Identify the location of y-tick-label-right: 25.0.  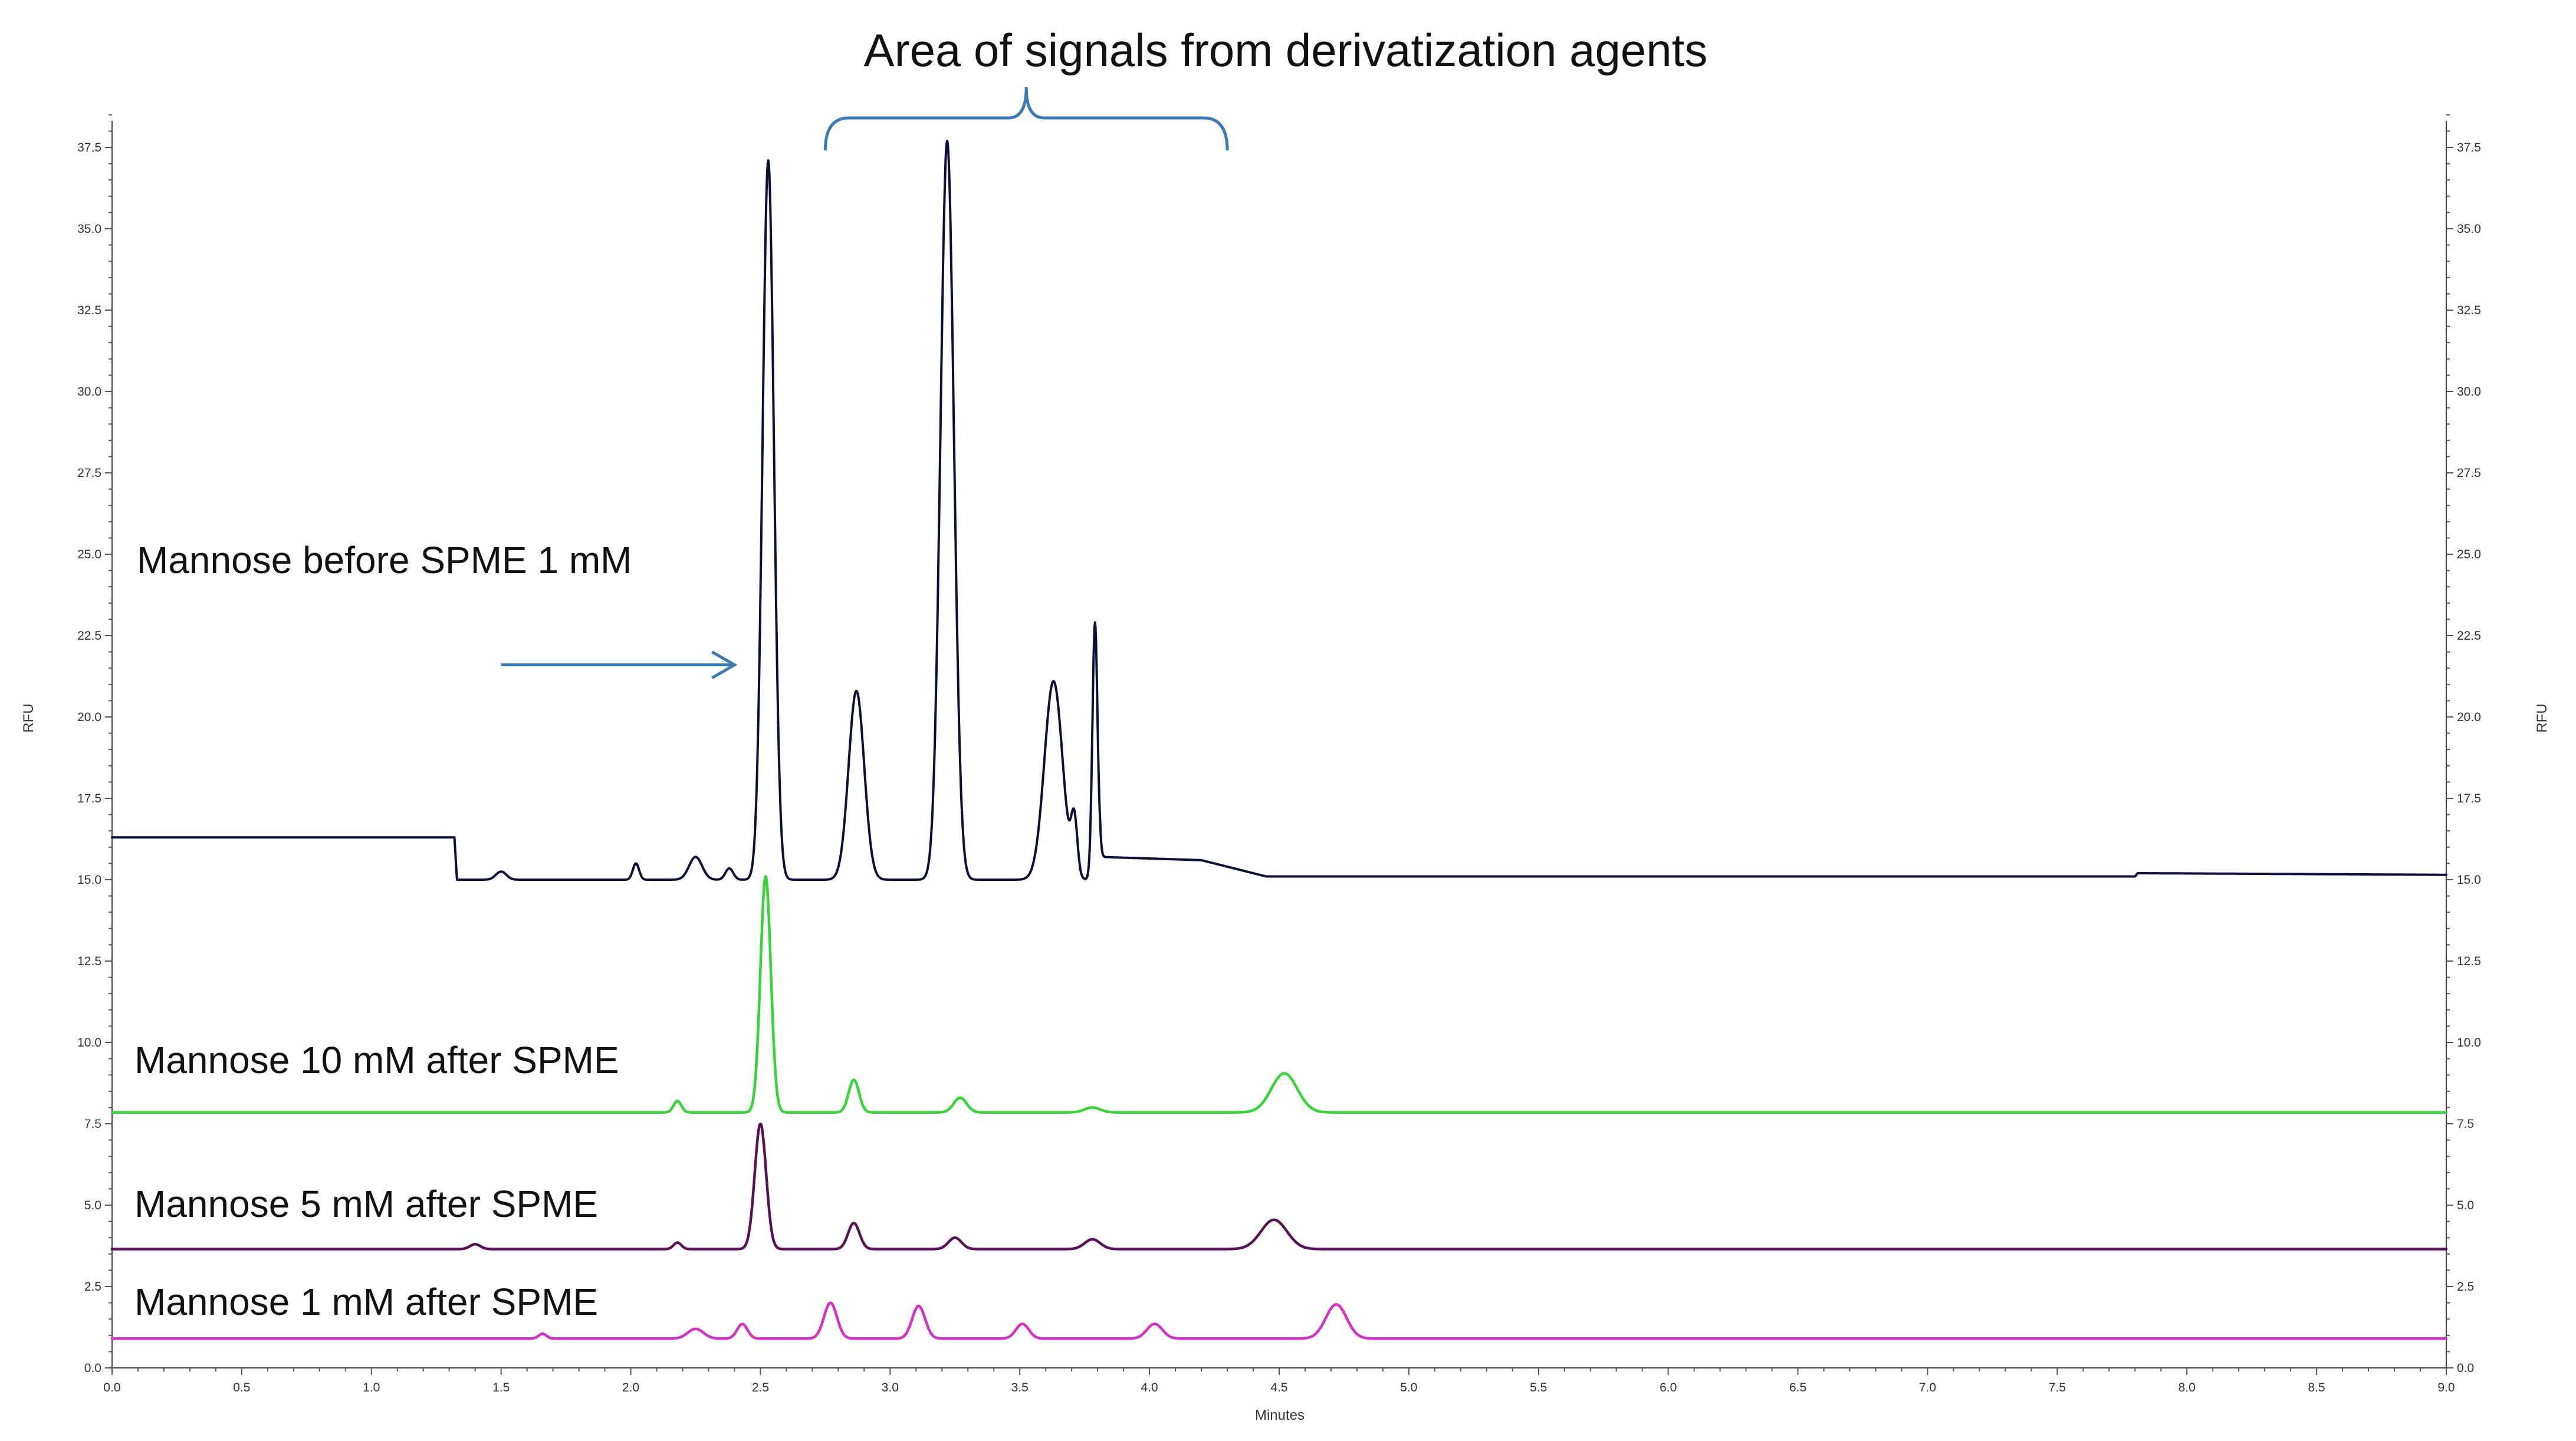
(2469, 554).